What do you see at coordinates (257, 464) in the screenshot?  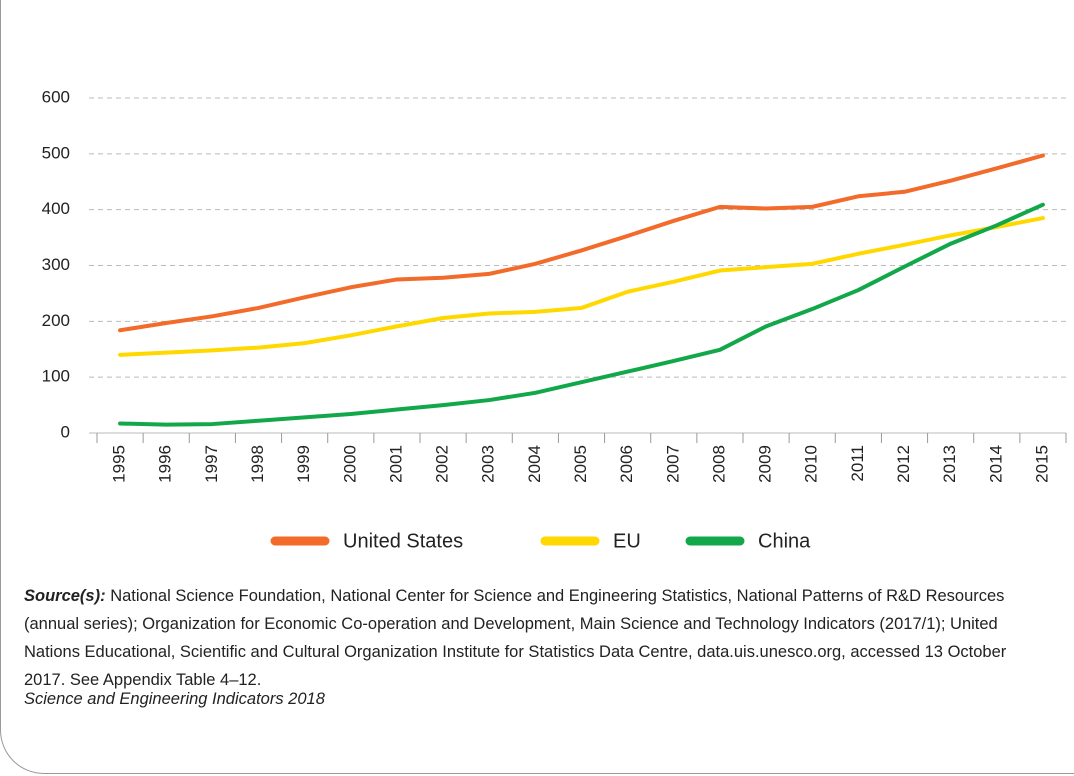 I see `x-tick-label: 1998` at bounding box center [257, 464].